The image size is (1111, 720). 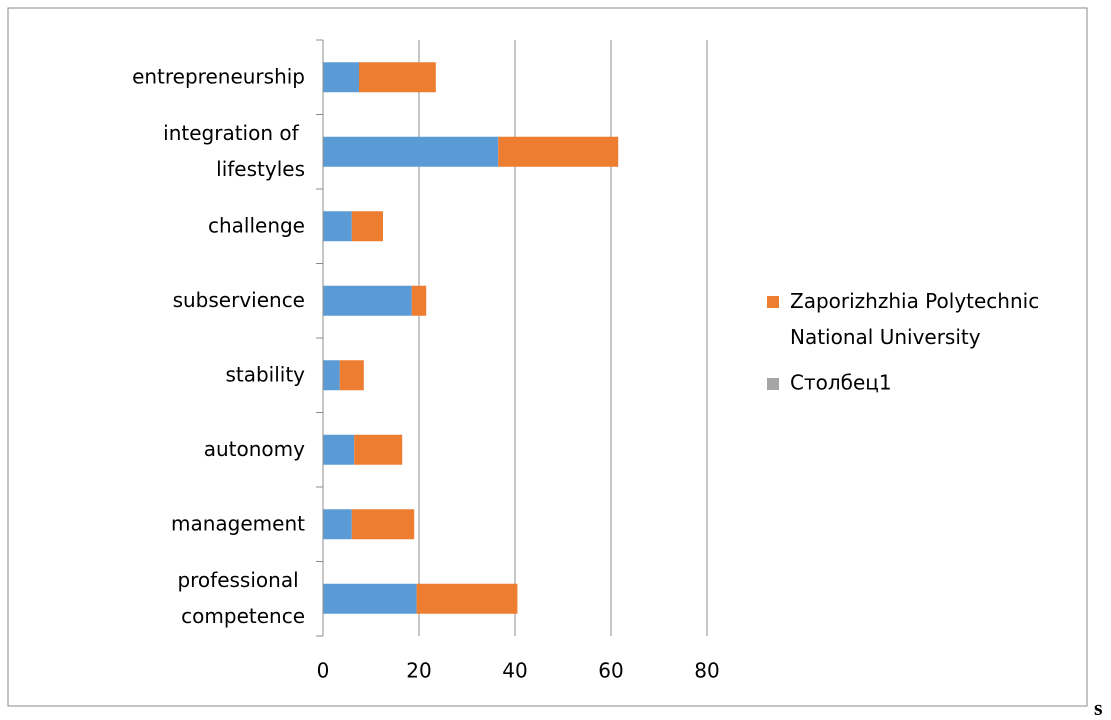 I want to click on legend-label: Столбец1, so click(x=841, y=383).